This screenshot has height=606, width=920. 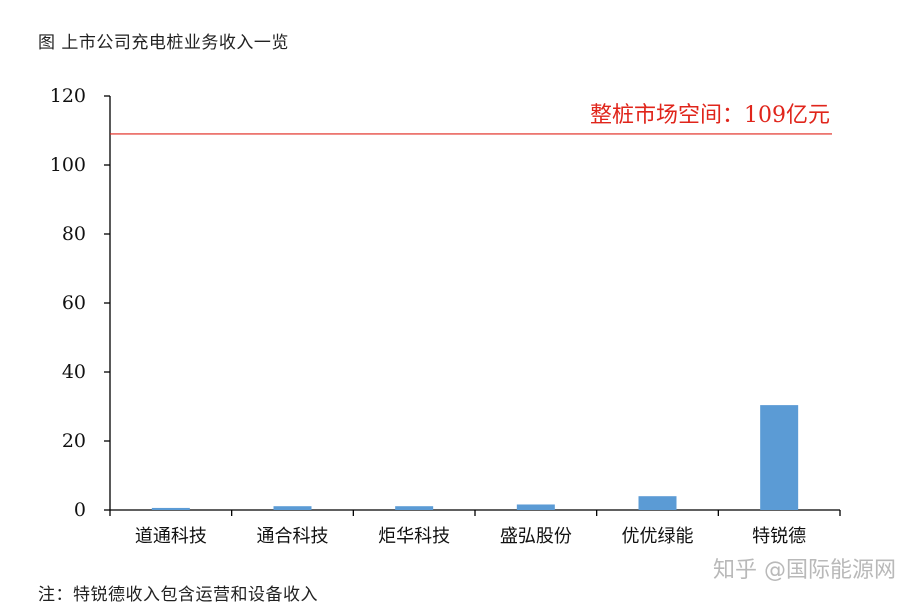 I want to click on watermark: 知乎 @国际能源网, so click(x=804, y=570).